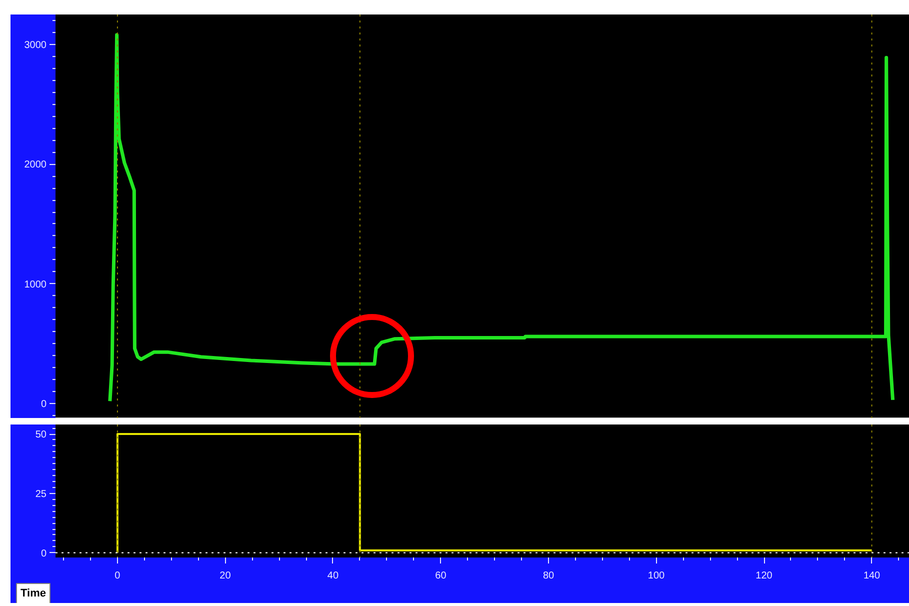 This screenshot has width=909, height=606. I want to click on x-axis-title: Time, so click(33, 594).